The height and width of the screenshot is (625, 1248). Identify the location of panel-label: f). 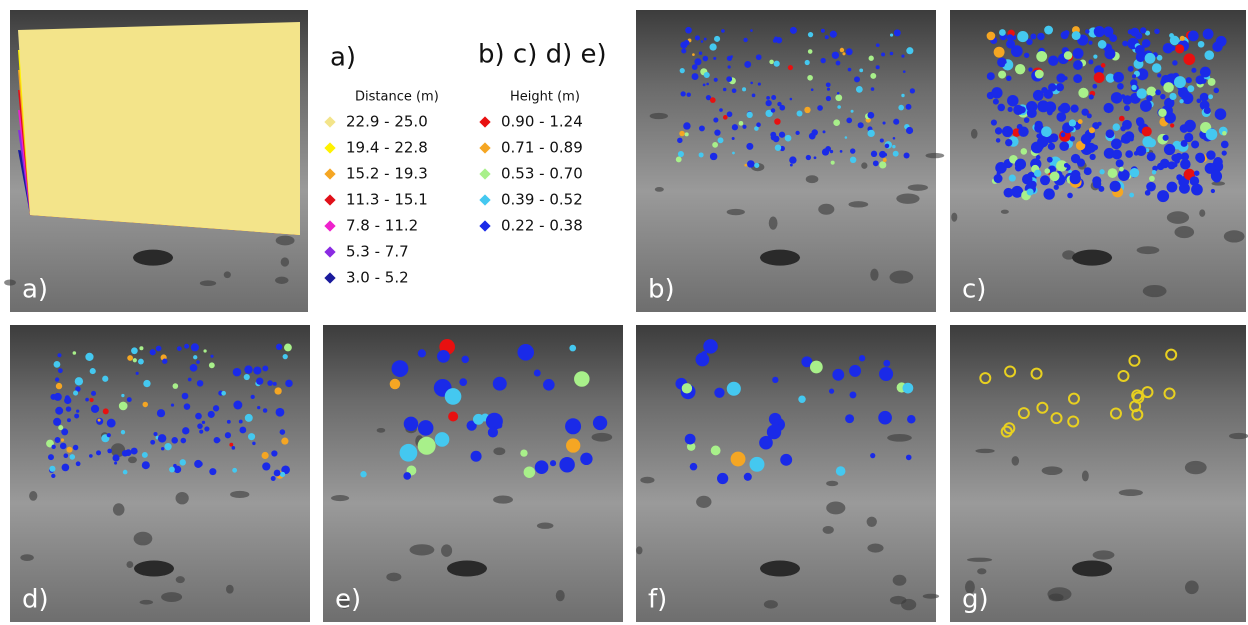
(657, 600).